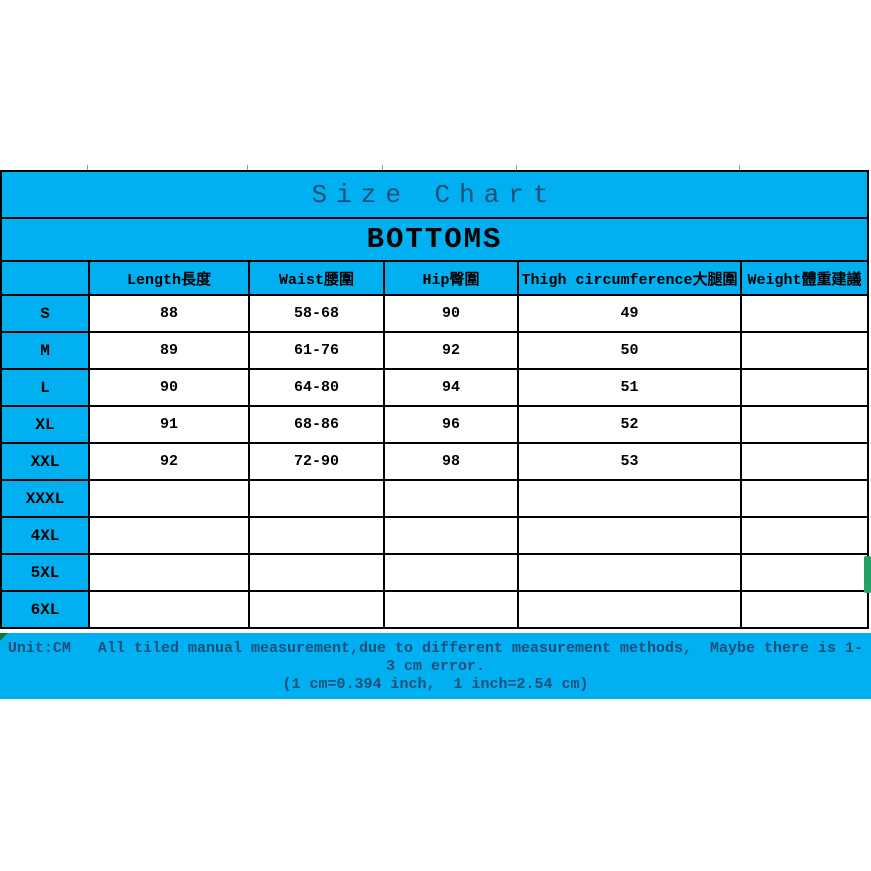  Describe the element at coordinates (45, 498) in the screenshot. I see `size-label-cell: XXXL` at that location.